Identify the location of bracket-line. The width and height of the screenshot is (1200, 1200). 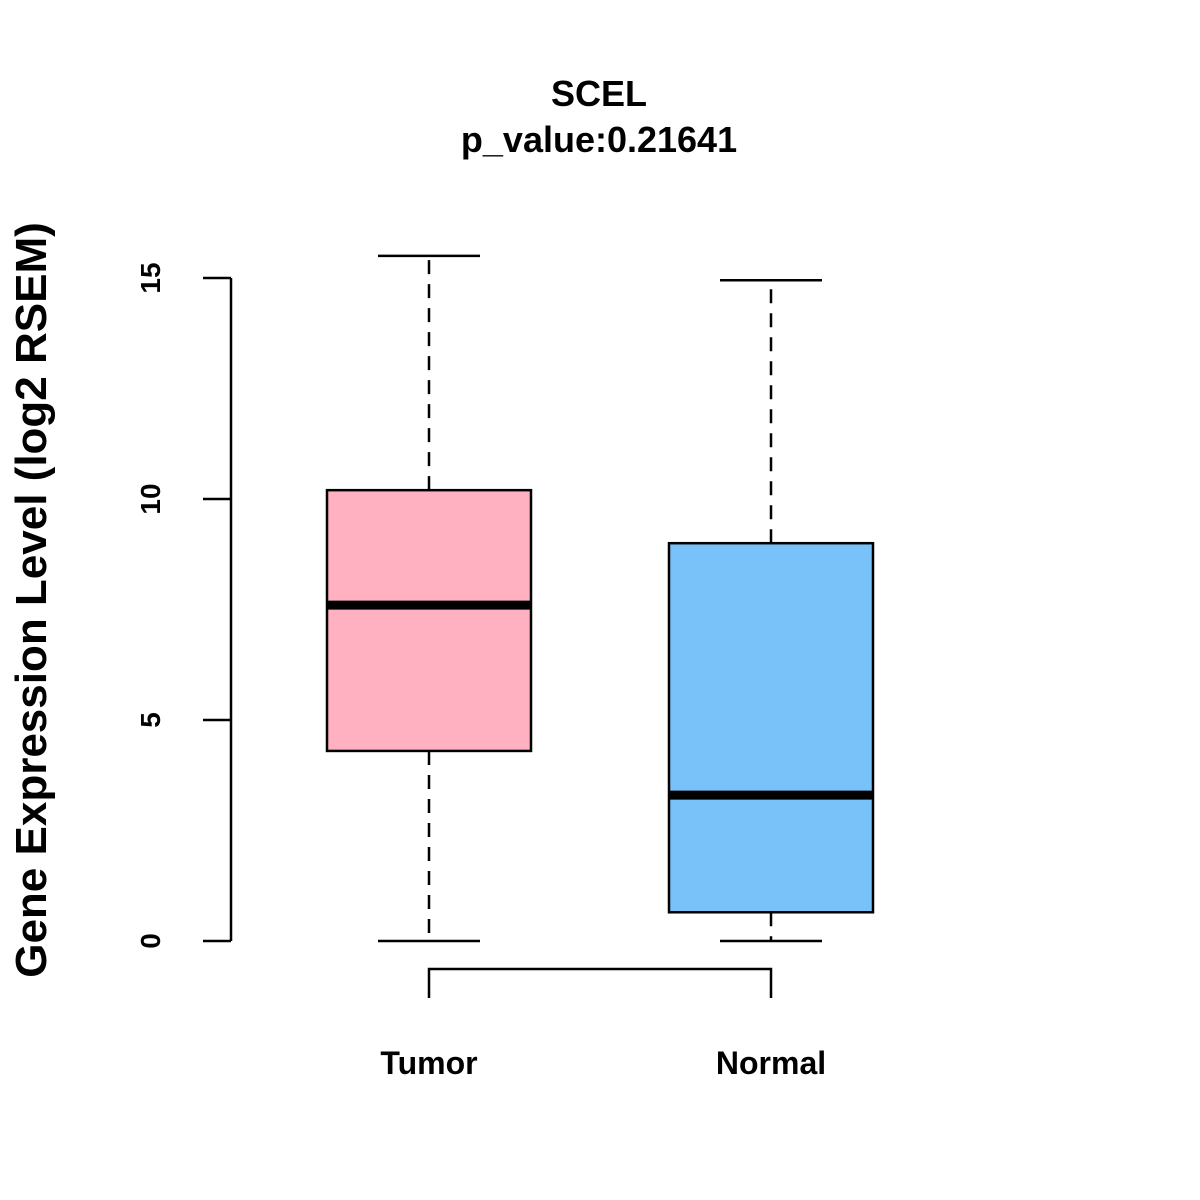
(600, 982).